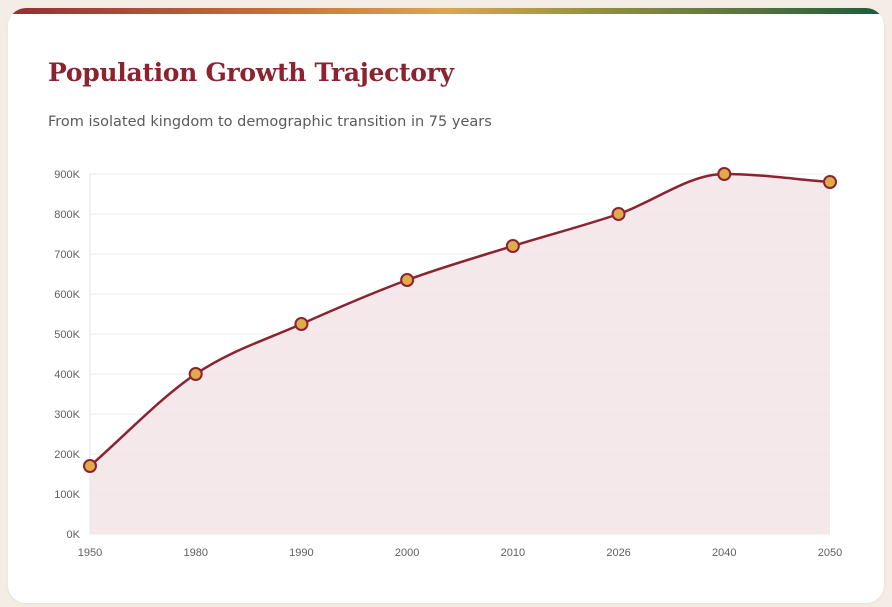 This screenshot has height=607, width=892. Describe the element at coordinates (67, 415) in the screenshot. I see `y-tick-label: 300K` at that location.